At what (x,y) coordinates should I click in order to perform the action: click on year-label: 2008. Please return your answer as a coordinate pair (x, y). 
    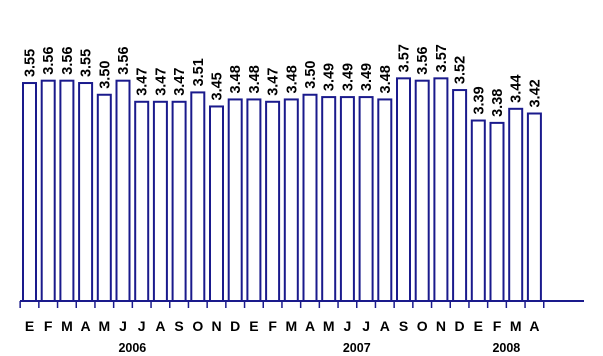
    Looking at the image, I should click on (506, 348).